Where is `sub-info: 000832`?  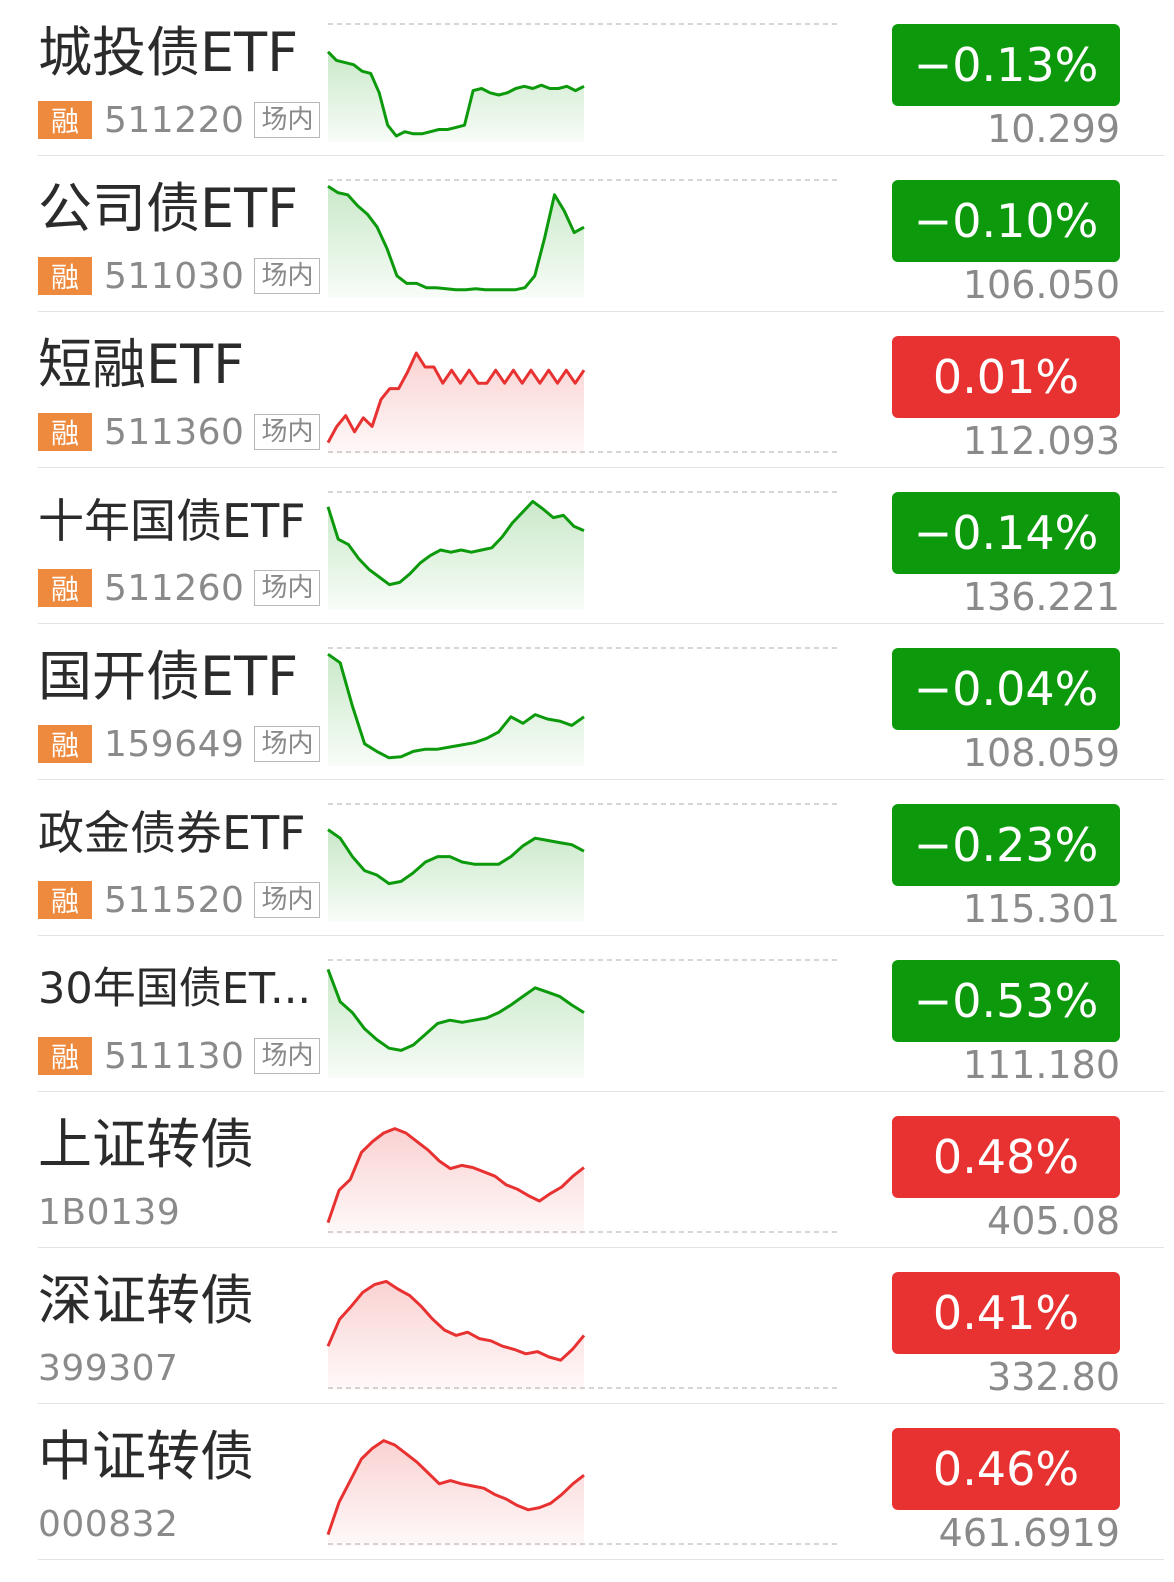
sub-info: 000832 is located at coordinates (113, 1524).